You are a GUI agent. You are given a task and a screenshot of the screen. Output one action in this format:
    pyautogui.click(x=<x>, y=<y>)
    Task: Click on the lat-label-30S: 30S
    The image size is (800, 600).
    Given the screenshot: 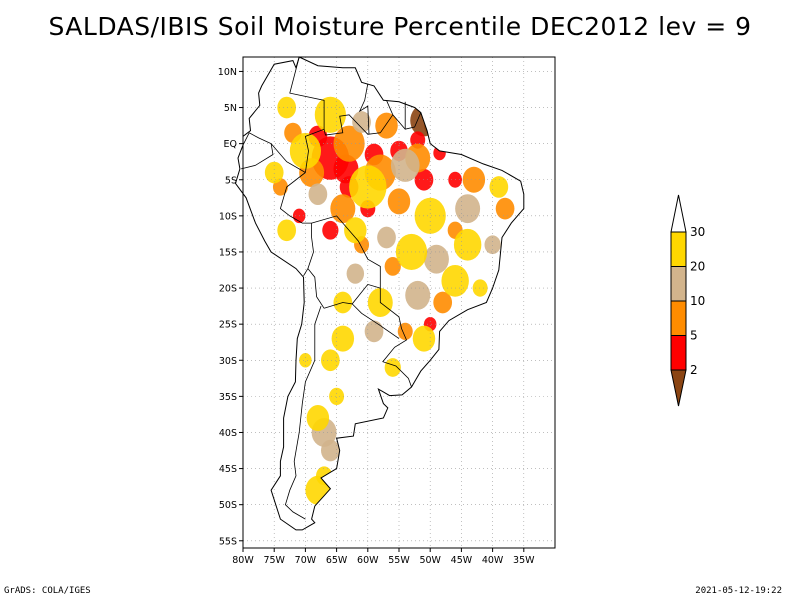 What is the action you would take?
    pyautogui.click(x=228, y=361)
    